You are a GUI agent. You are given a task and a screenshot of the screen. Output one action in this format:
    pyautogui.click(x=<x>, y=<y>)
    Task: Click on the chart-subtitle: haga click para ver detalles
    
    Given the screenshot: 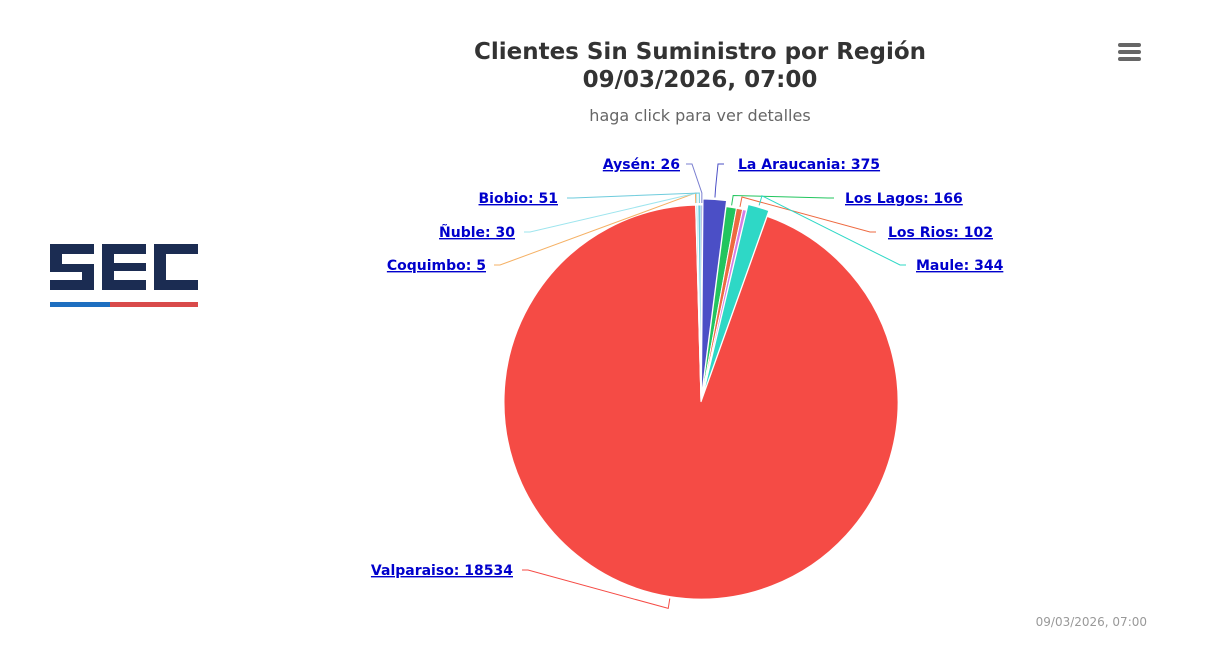 What is the action you would take?
    pyautogui.click(x=700, y=115)
    